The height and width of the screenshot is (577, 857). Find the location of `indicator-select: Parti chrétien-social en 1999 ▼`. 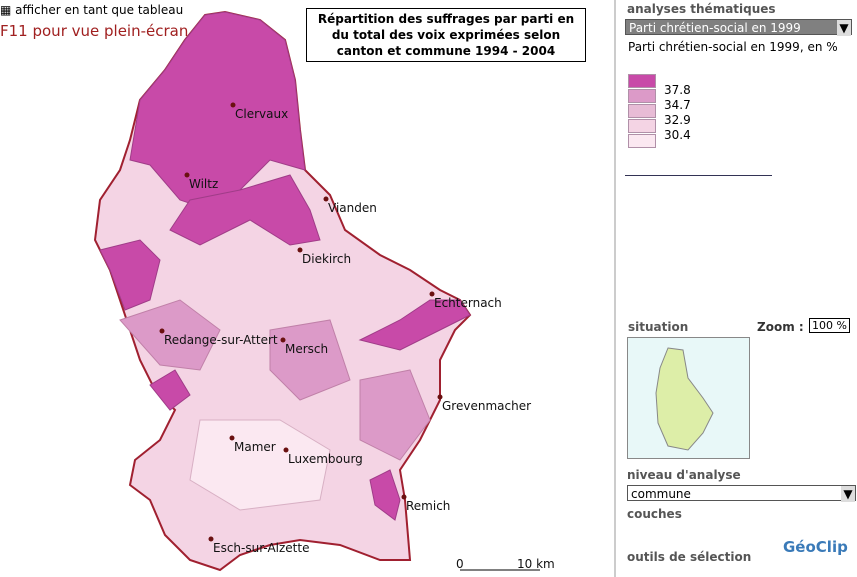

indicator-select: Parti chrétien-social en 1999 ▼ is located at coordinates (738, 27).